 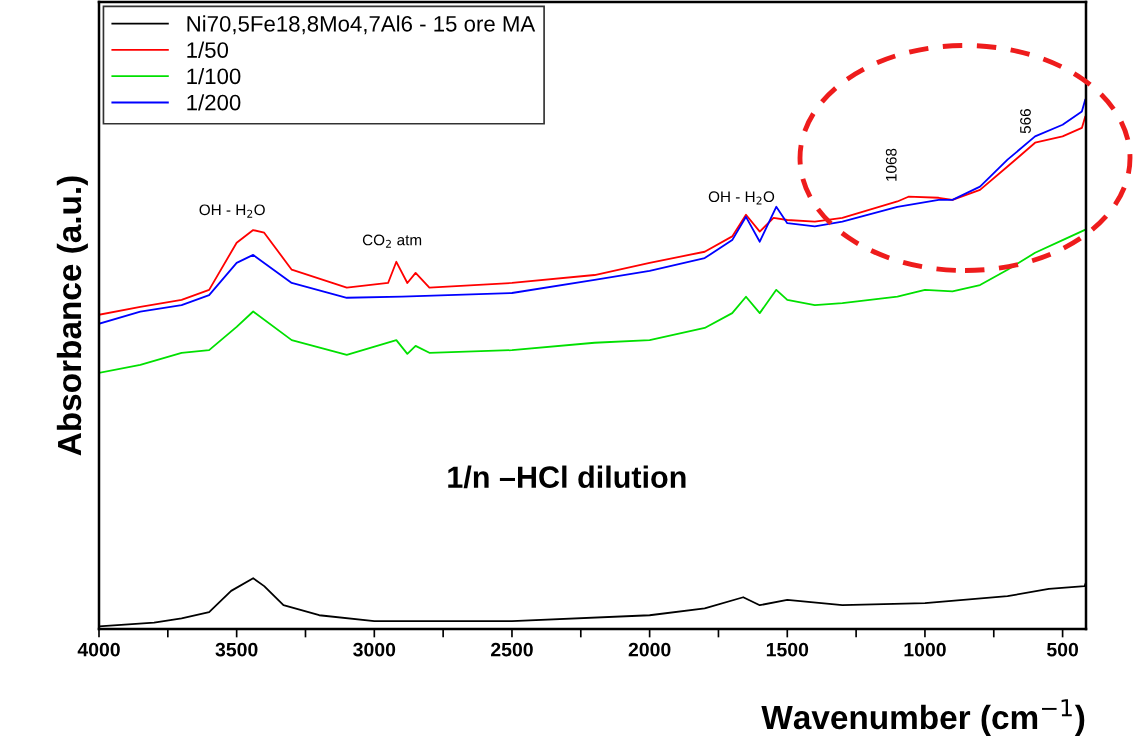 I want to click on legend-label: 1/200, so click(x=214, y=102).